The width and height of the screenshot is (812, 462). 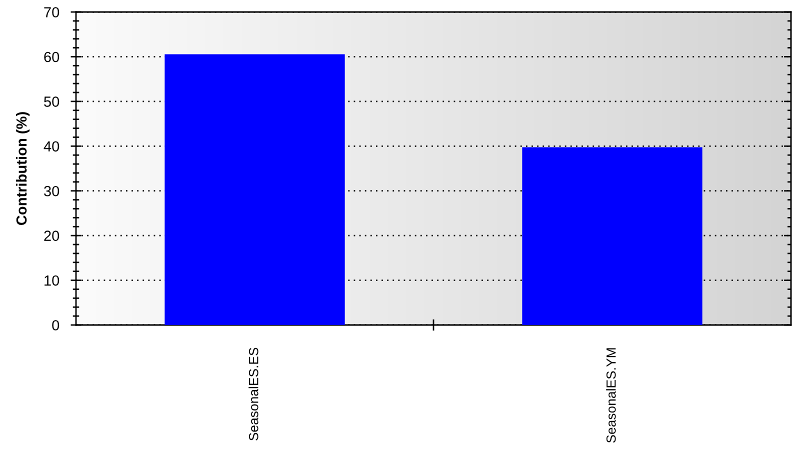 I want to click on y-tick-label: 0, so click(x=56, y=325).